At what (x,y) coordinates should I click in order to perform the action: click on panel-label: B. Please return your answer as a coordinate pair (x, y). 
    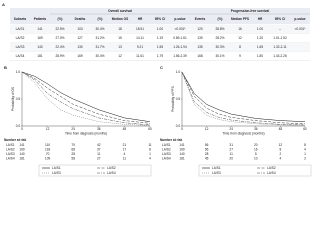
    Looking at the image, I should click on (5, 67).